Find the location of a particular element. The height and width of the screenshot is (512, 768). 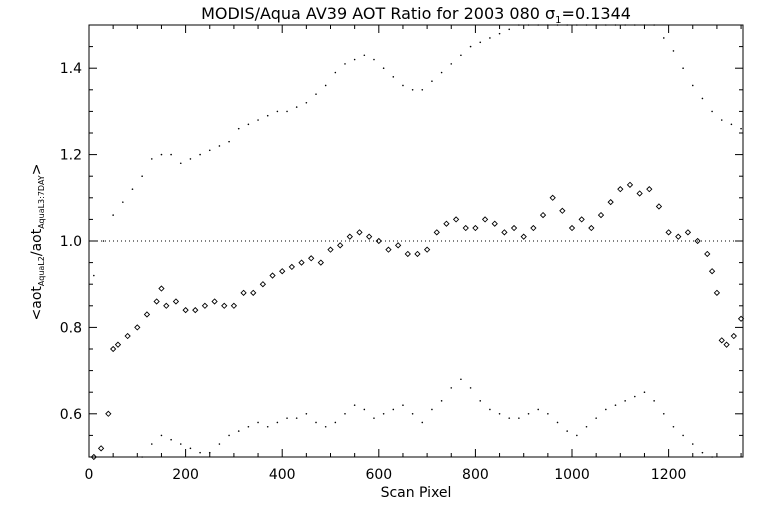

y-tick-label: 1.2 is located at coordinates (71, 156).